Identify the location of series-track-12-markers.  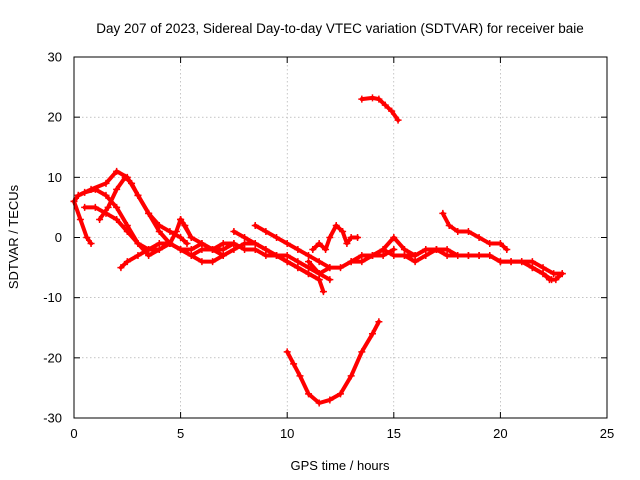
(335, 237).